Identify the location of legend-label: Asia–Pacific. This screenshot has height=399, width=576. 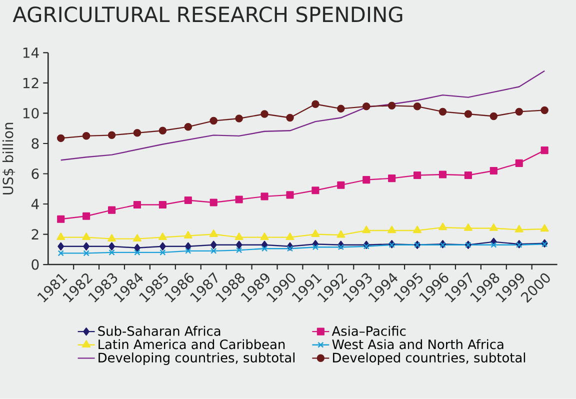
(369, 331).